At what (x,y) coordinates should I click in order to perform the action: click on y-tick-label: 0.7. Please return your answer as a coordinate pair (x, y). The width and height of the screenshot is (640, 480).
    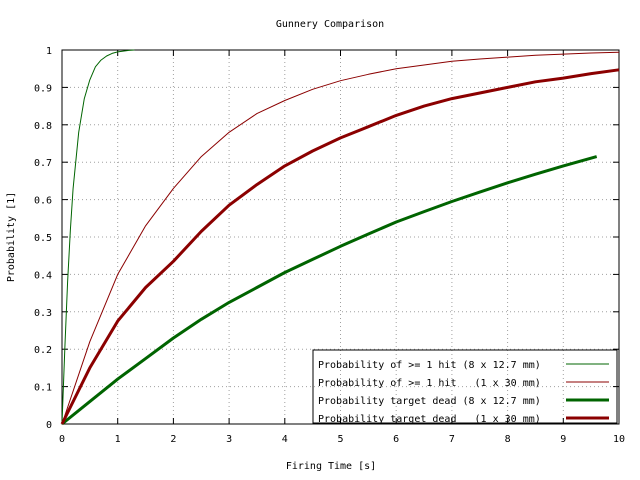
    Looking at the image, I should click on (43, 163).